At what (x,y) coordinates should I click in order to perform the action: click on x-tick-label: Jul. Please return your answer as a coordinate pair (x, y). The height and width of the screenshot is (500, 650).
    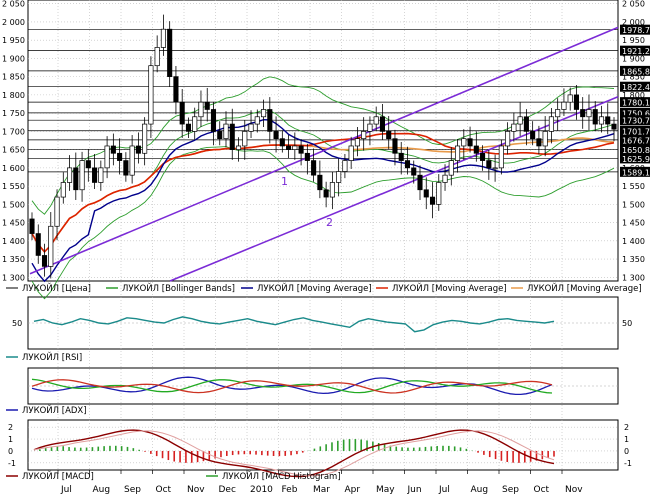
    Looking at the image, I should click on (66, 490).